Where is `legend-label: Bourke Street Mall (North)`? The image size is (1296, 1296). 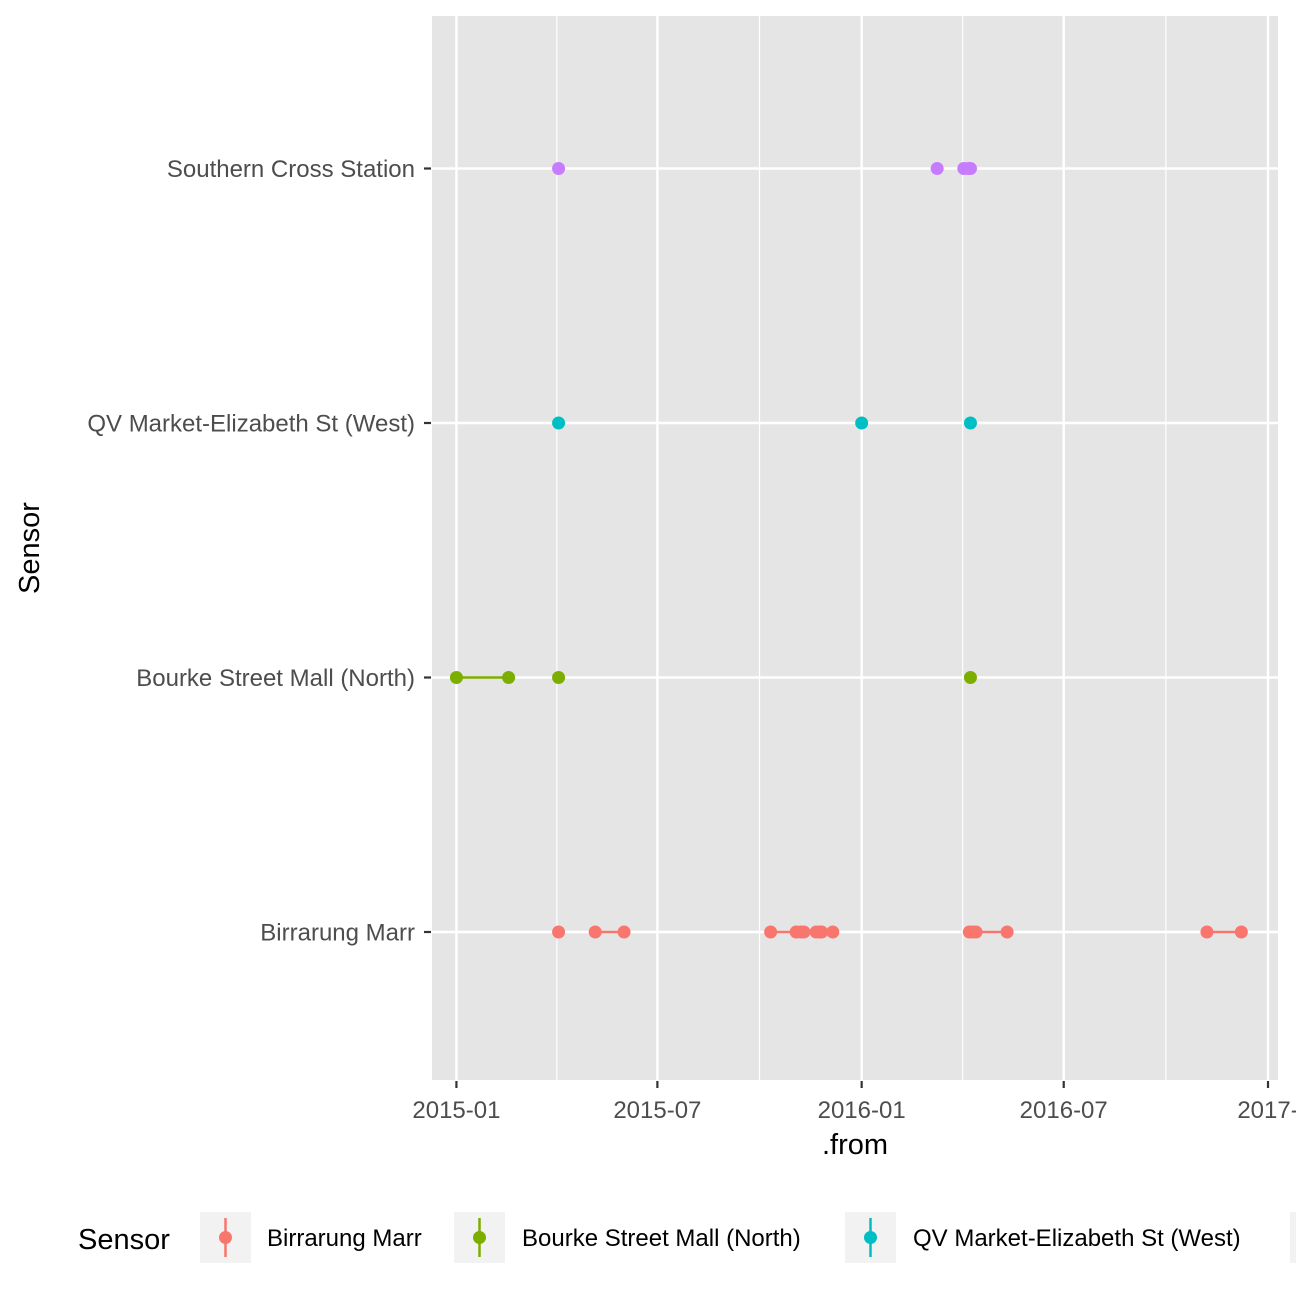
legend-label: Bourke Street Mall (North) is located at coordinates (661, 1238).